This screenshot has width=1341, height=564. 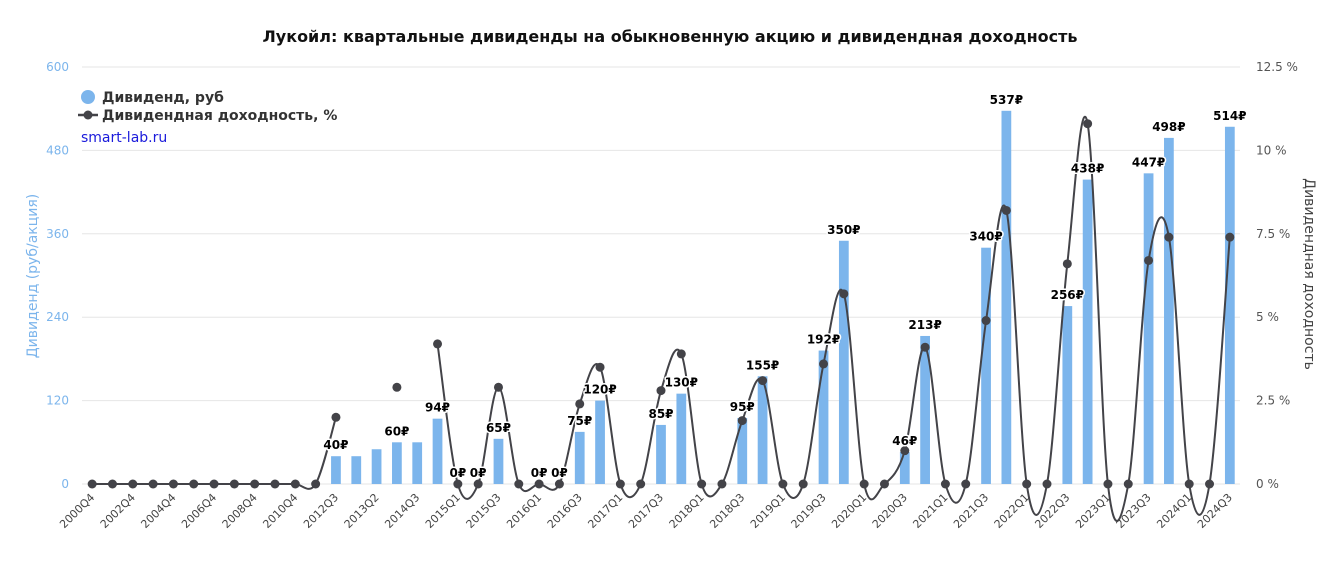 What do you see at coordinates (1168, 127) in the screenshot?
I see `bar-data-label: 498₽` at bounding box center [1168, 127].